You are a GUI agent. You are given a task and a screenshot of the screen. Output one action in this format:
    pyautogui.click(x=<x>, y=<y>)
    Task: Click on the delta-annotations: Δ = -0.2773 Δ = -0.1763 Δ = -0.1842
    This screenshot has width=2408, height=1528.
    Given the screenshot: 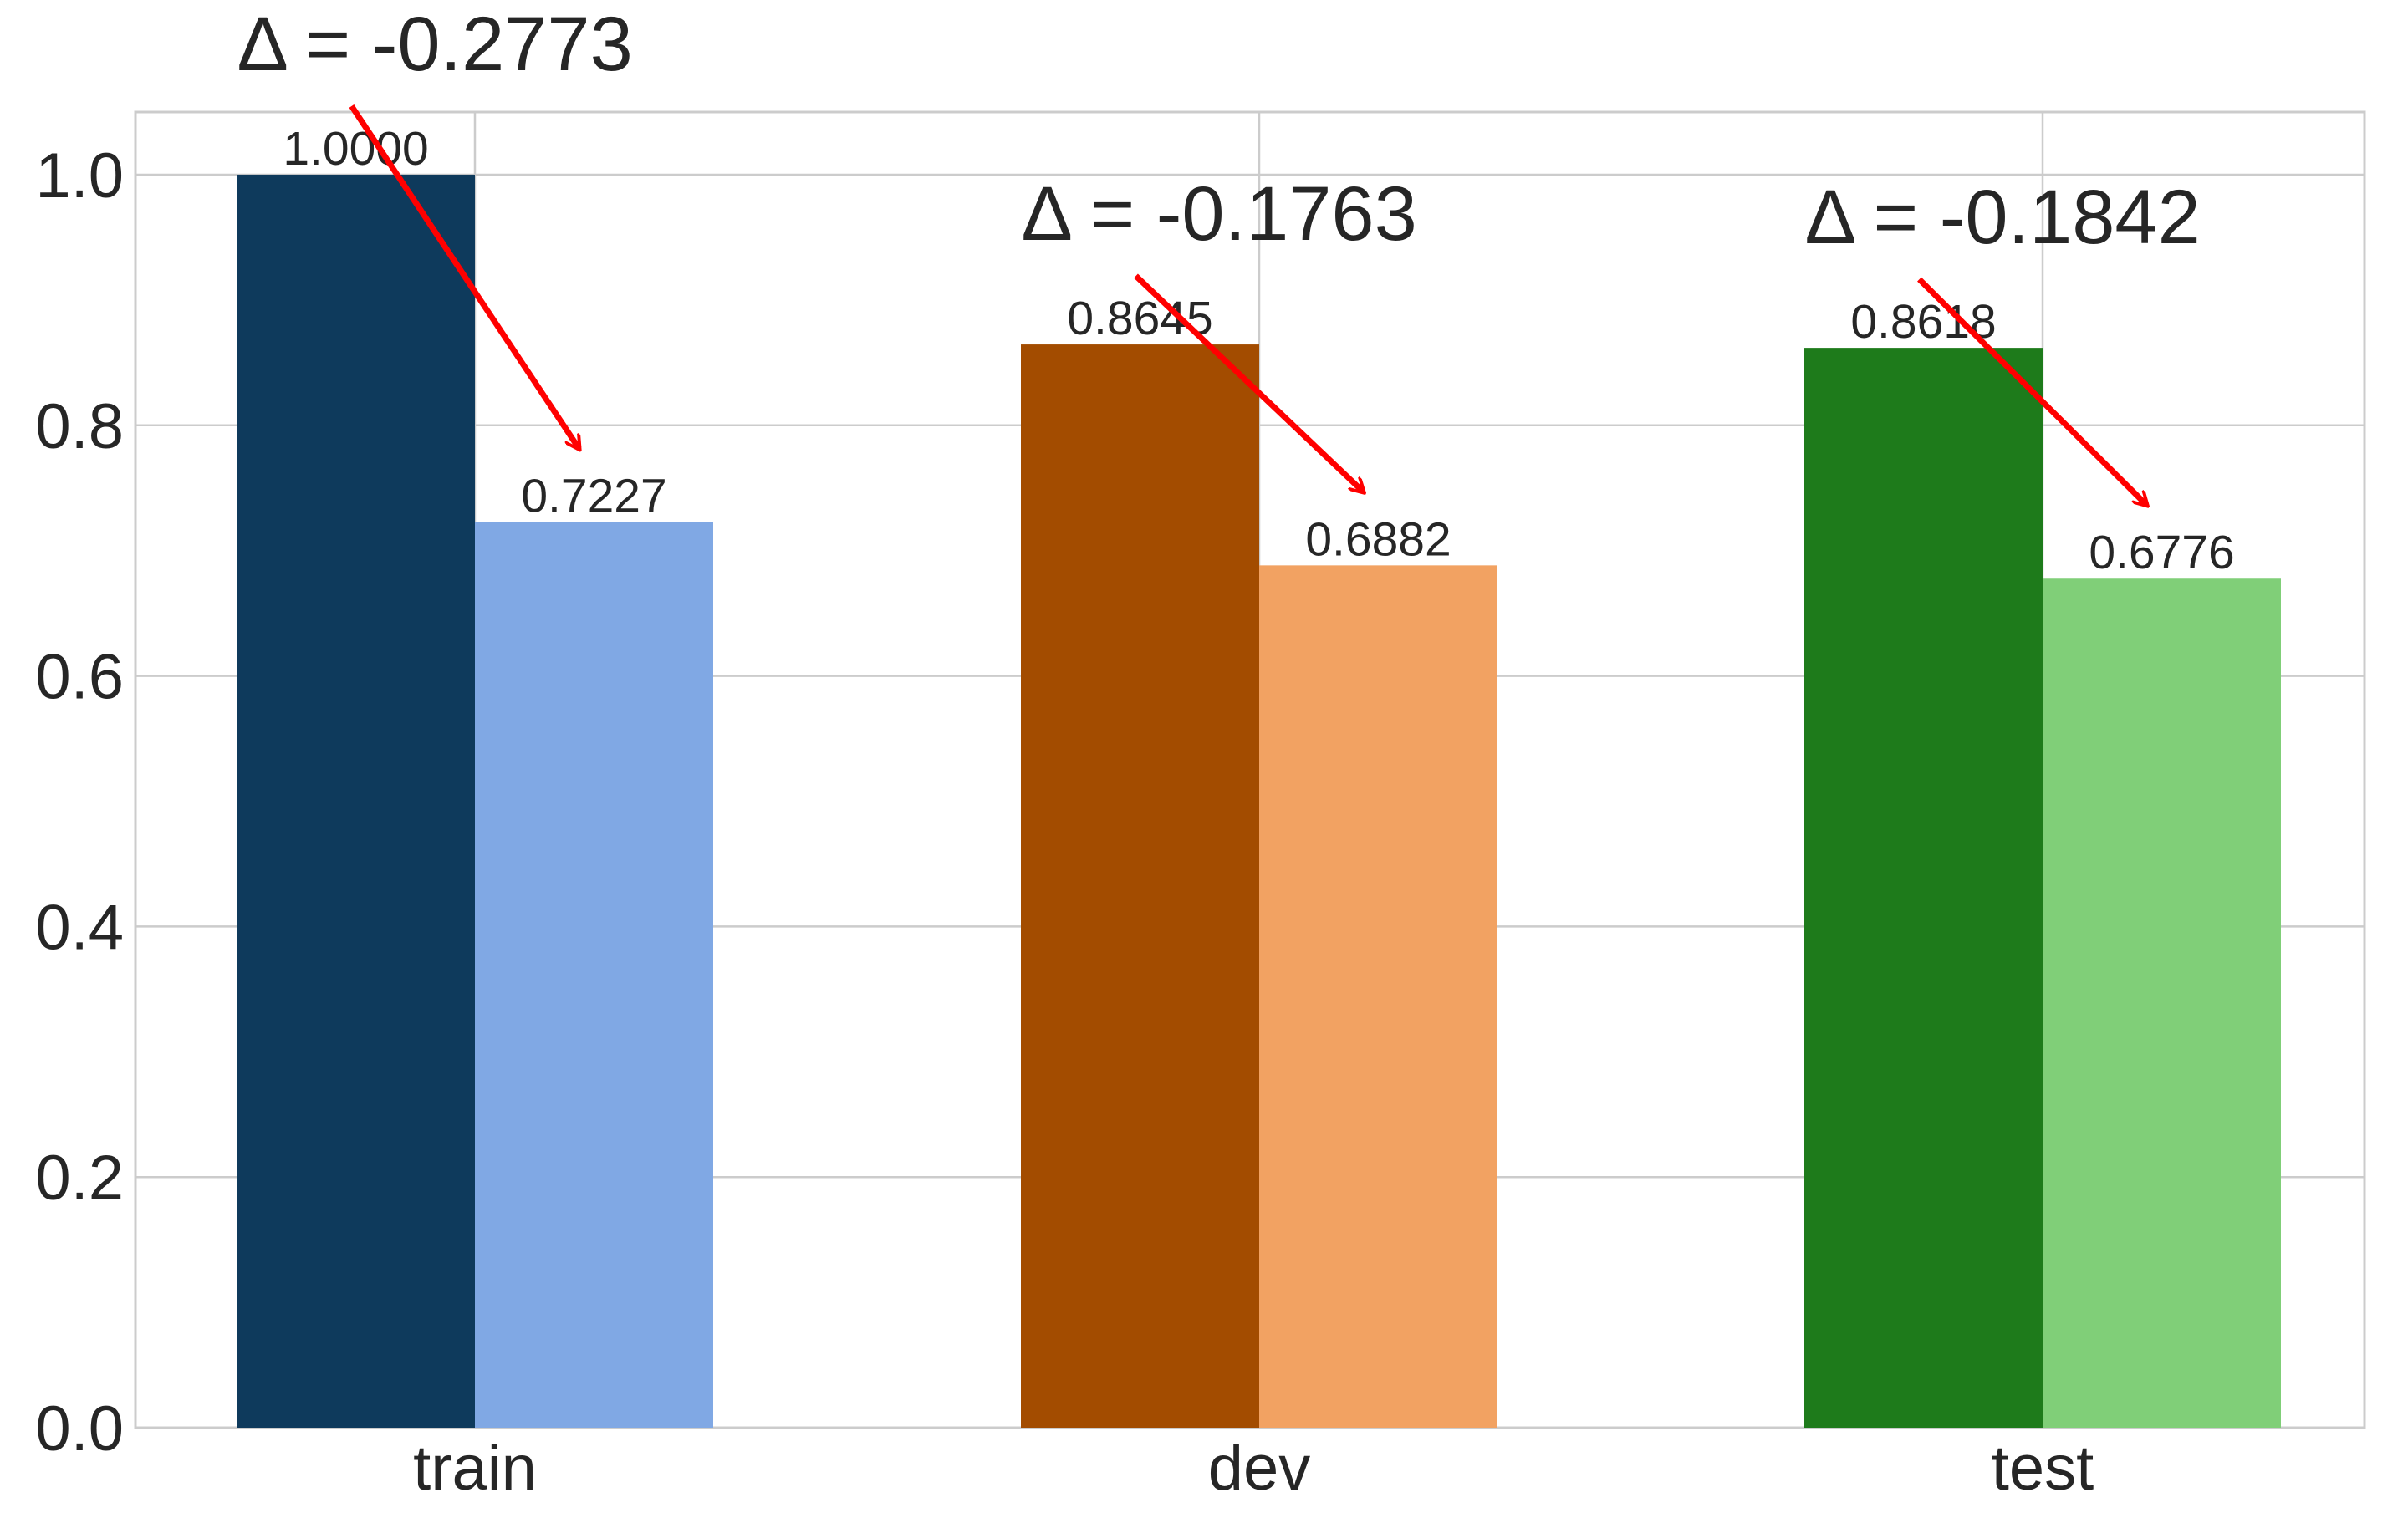 What is the action you would take?
    pyautogui.click(x=1219, y=131)
    